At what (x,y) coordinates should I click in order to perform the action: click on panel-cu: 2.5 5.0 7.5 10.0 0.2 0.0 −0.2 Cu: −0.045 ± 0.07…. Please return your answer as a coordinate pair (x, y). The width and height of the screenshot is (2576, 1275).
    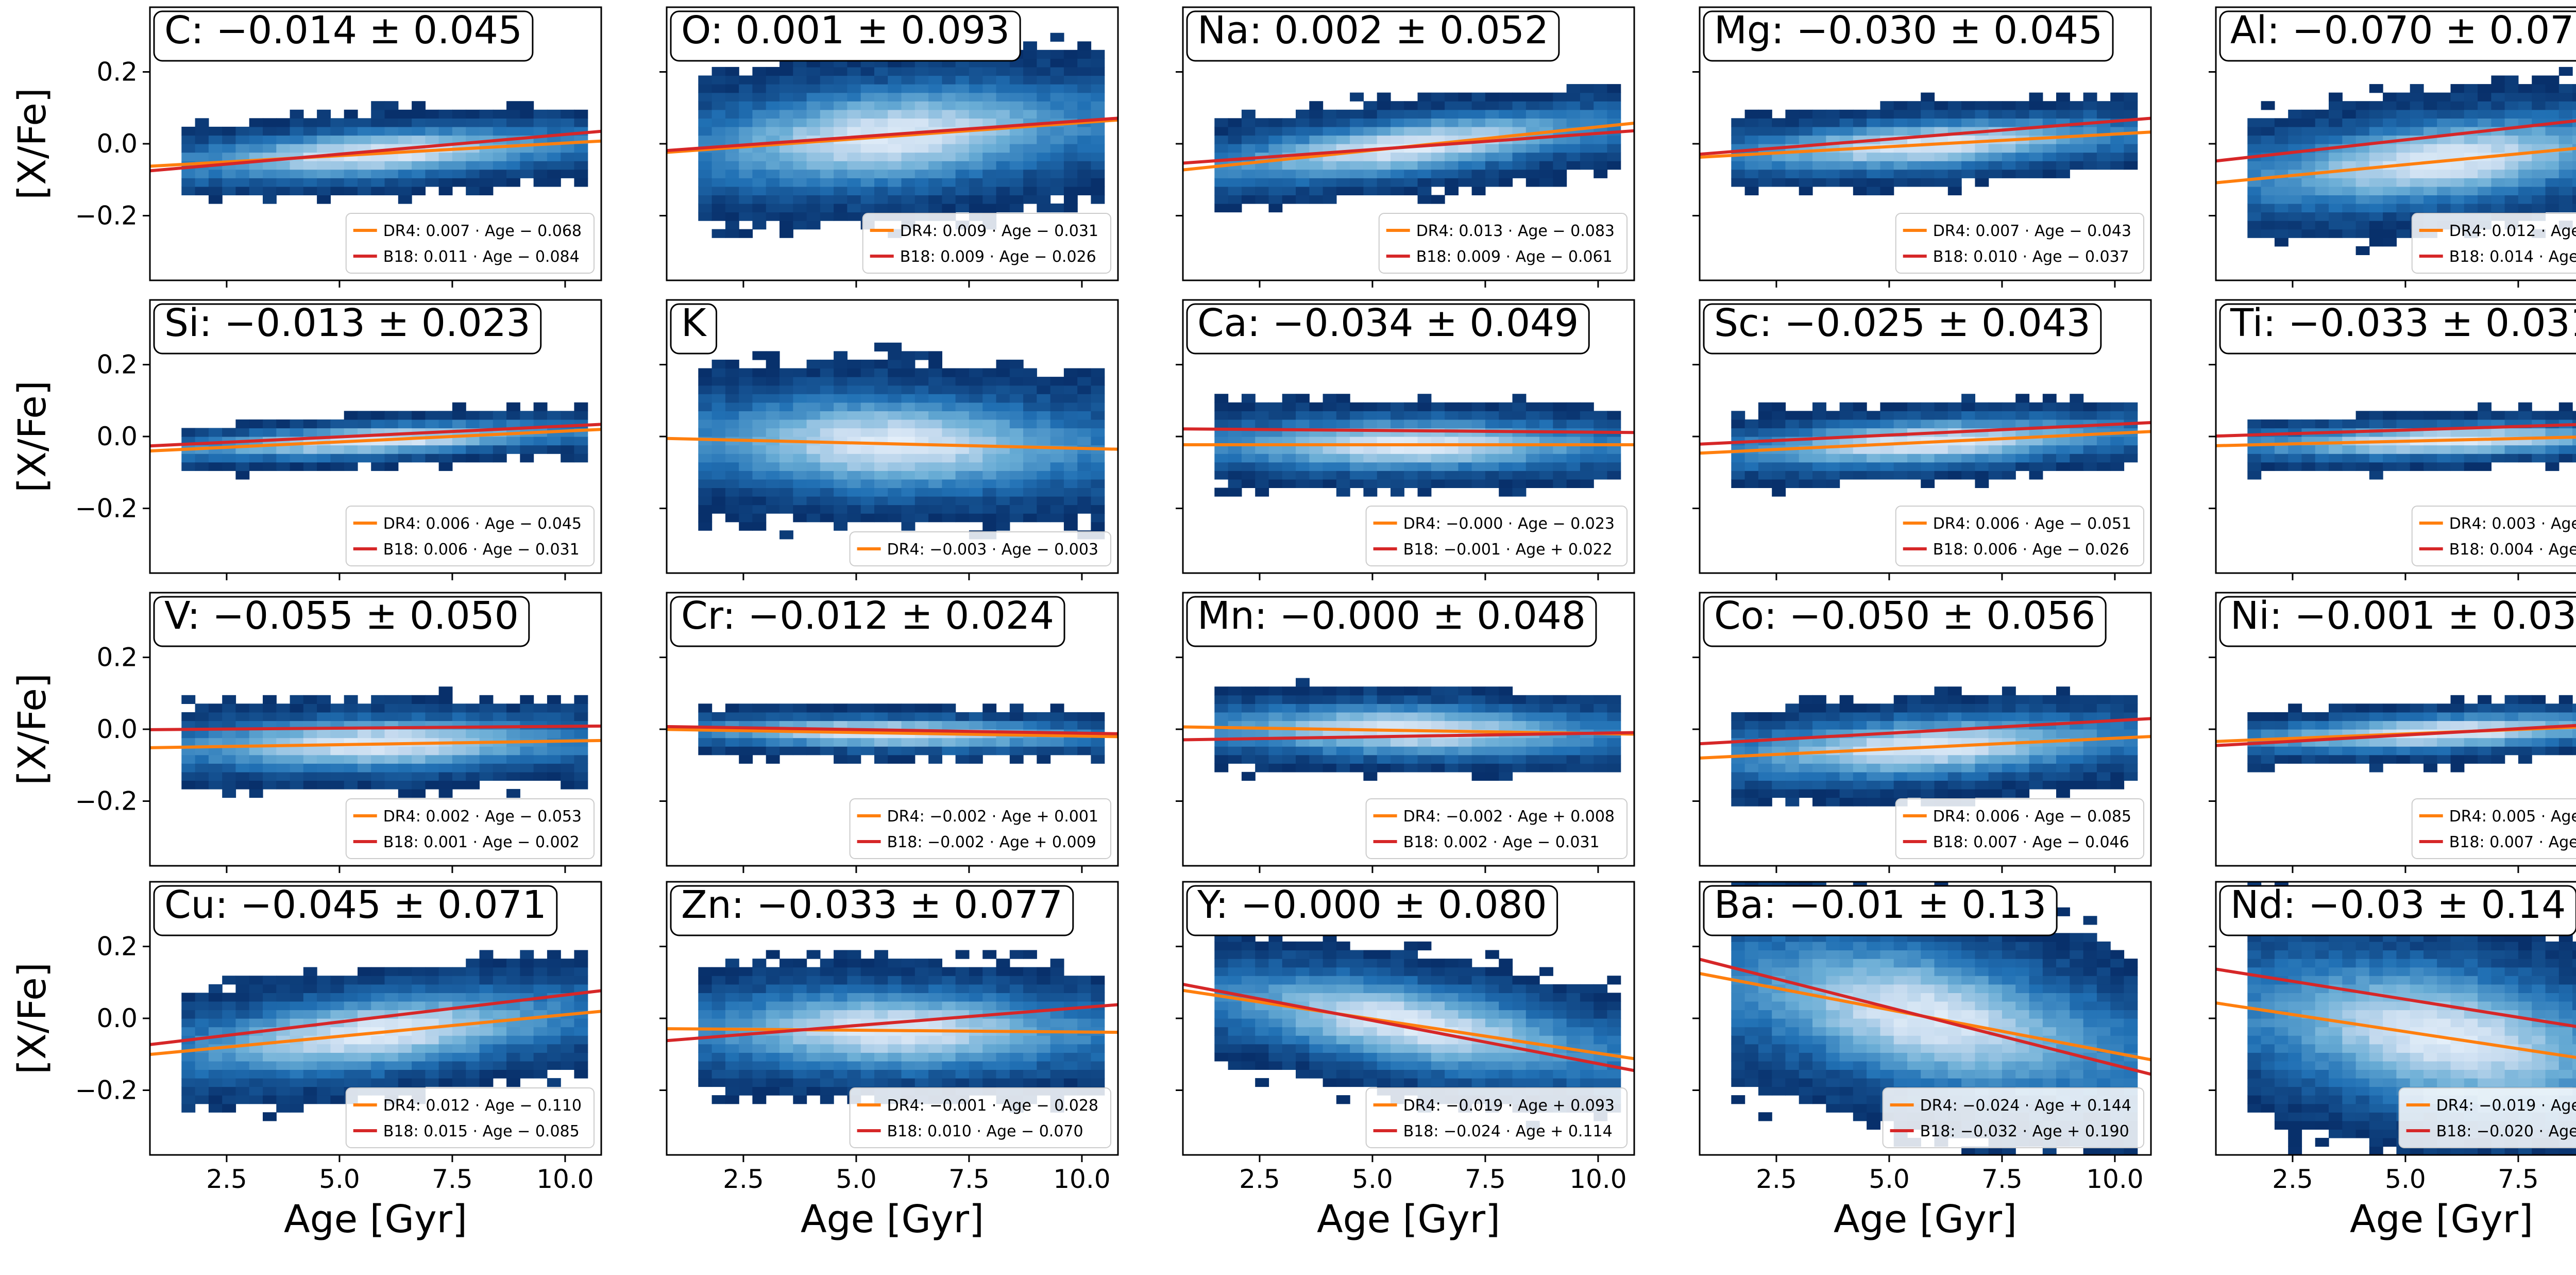
    Looking at the image, I should click on (306, 1061).